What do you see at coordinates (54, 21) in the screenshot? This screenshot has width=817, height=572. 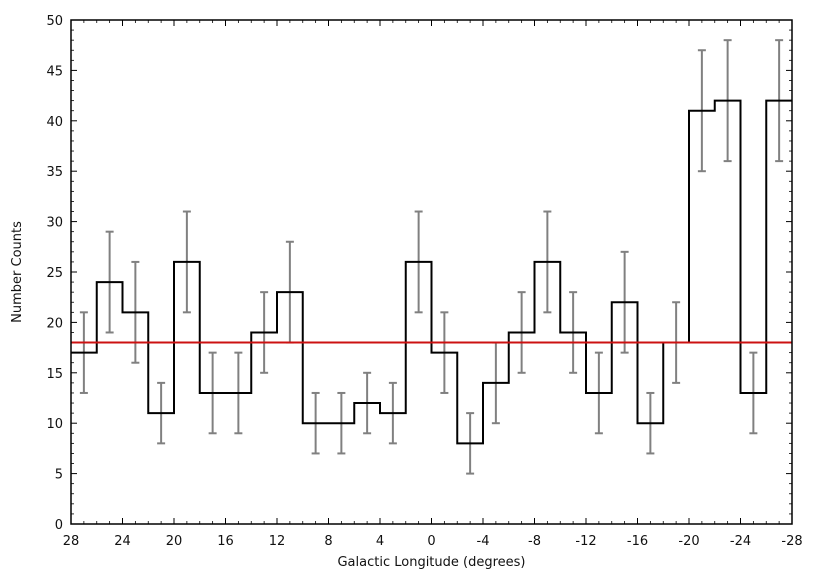 I see `y-tick-label: 50` at bounding box center [54, 21].